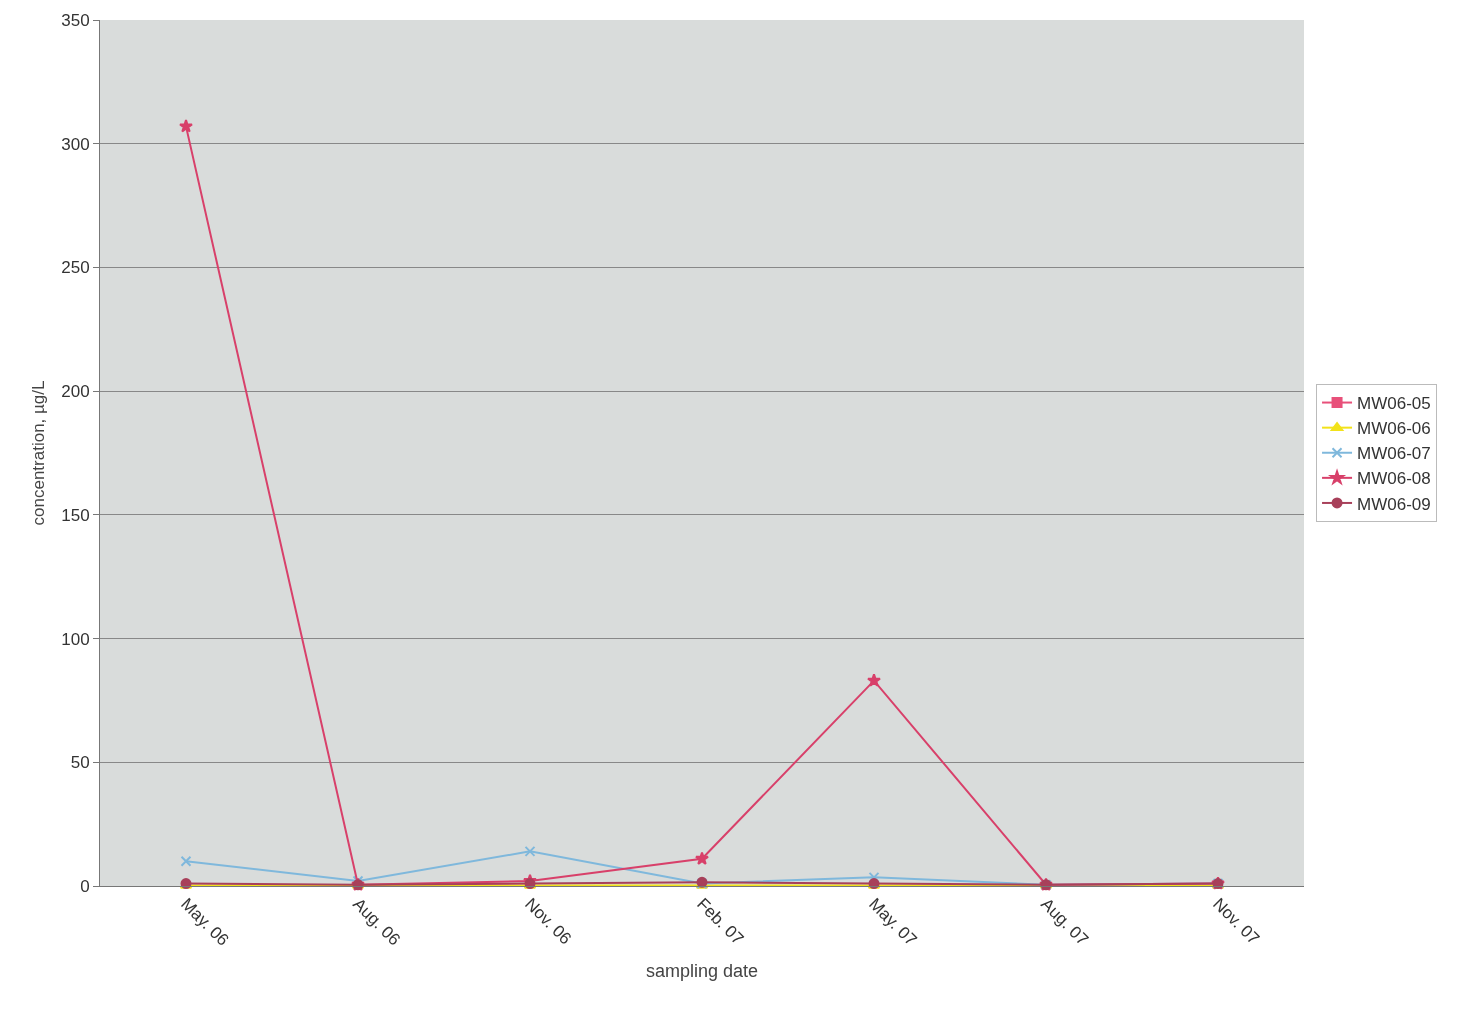  I want to click on y-tick-label: 250, so click(75, 268).